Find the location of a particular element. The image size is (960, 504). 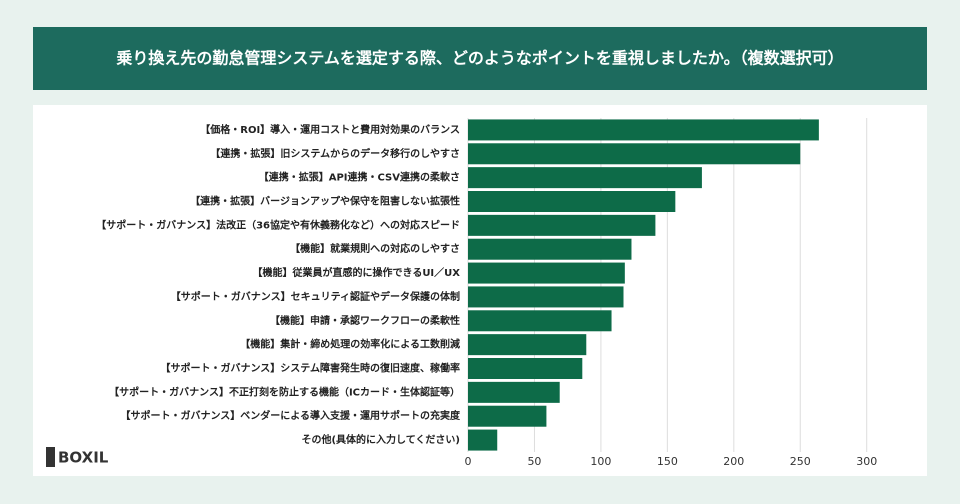

x-tick-label: 100 is located at coordinates (600, 461).